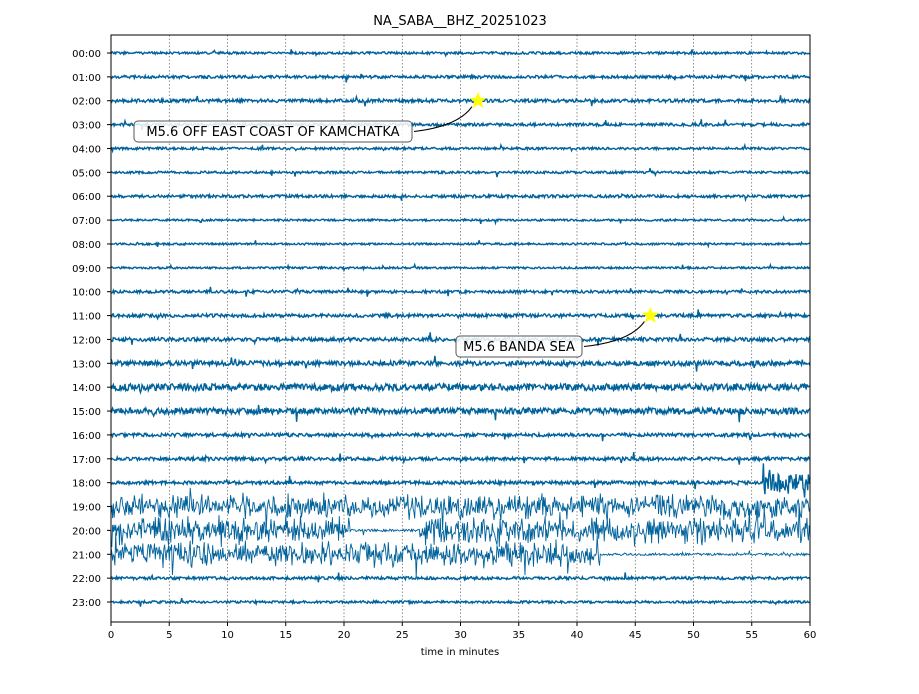  I want to click on y-tick-label: 04:00, so click(86, 149).